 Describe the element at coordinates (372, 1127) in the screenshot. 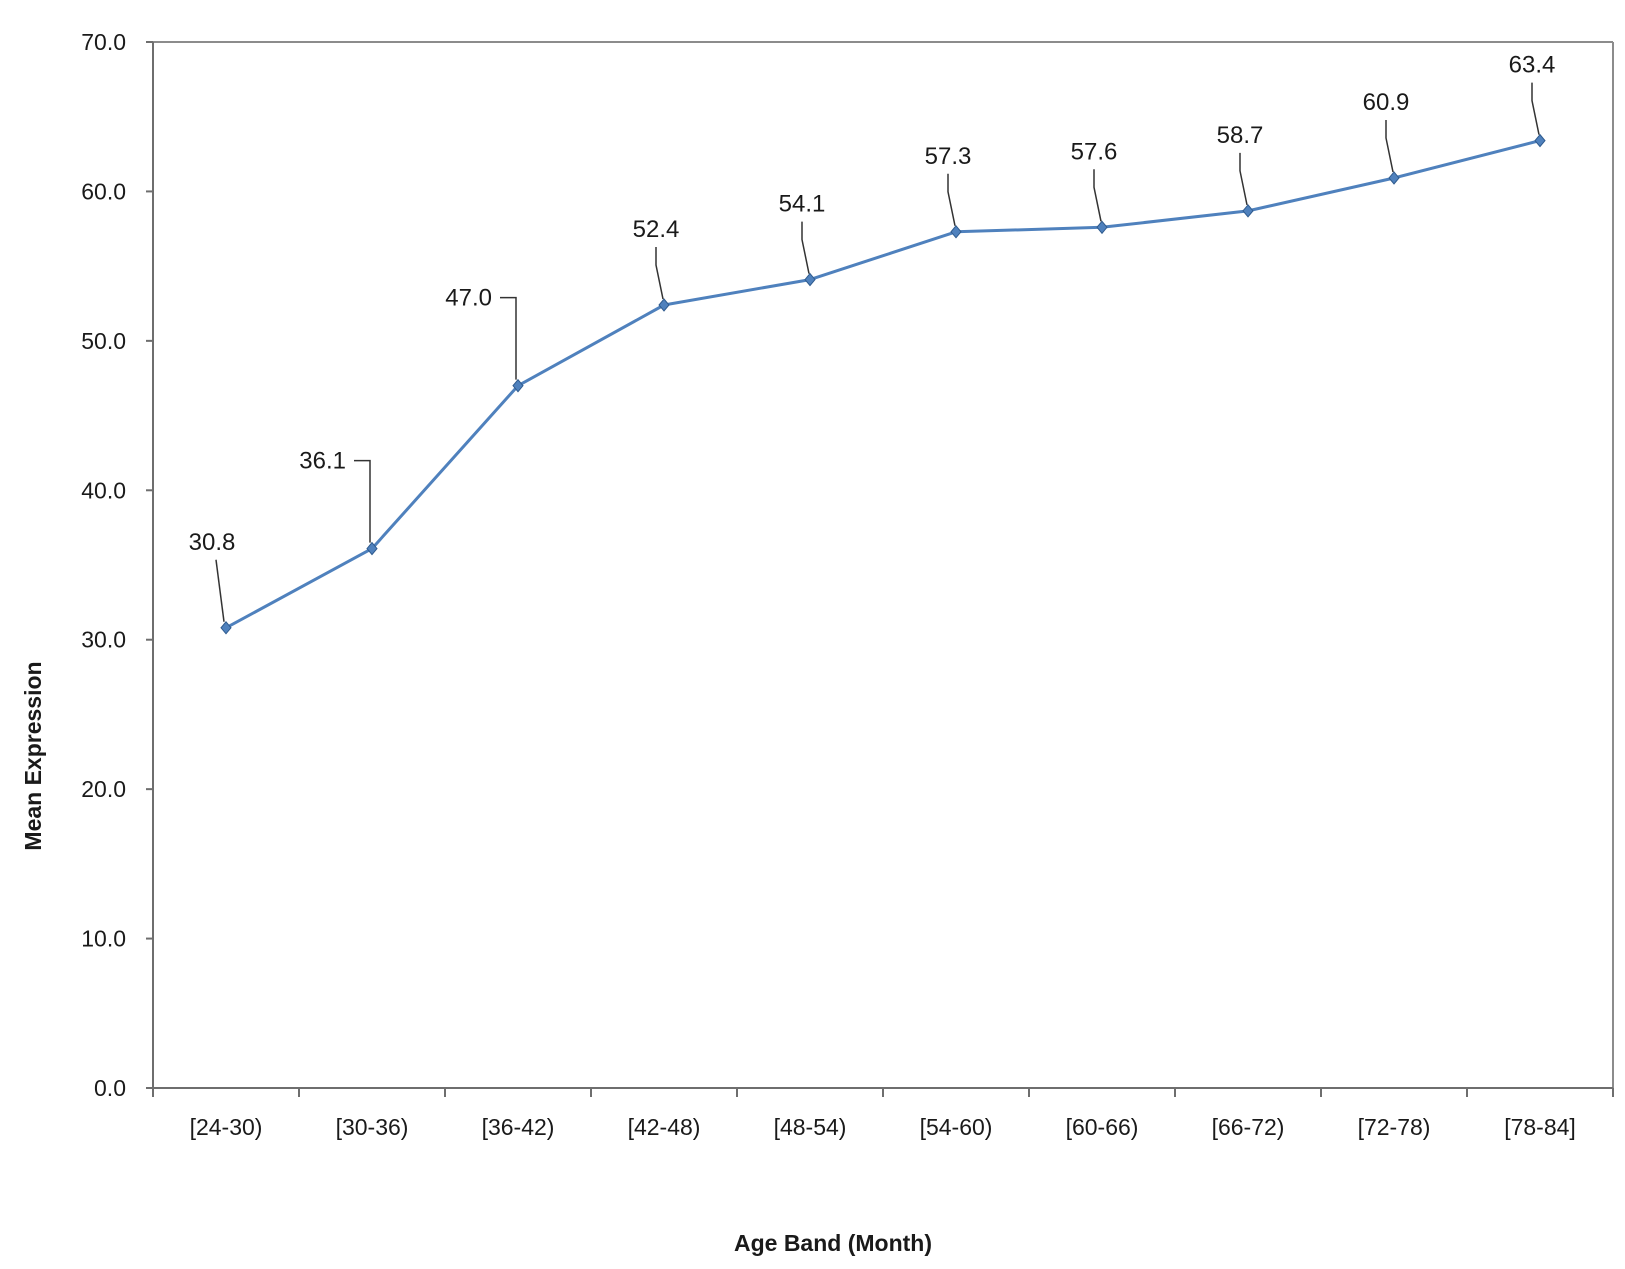

I see `x-tick-label: [30-36)` at that location.